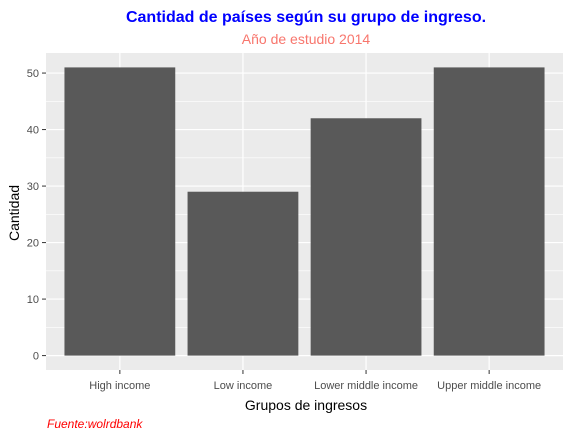 The image size is (574, 438). What do you see at coordinates (366, 386) in the screenshot?
I see `x-tick-label: Lower middle income` at bounding box center [366, 386].